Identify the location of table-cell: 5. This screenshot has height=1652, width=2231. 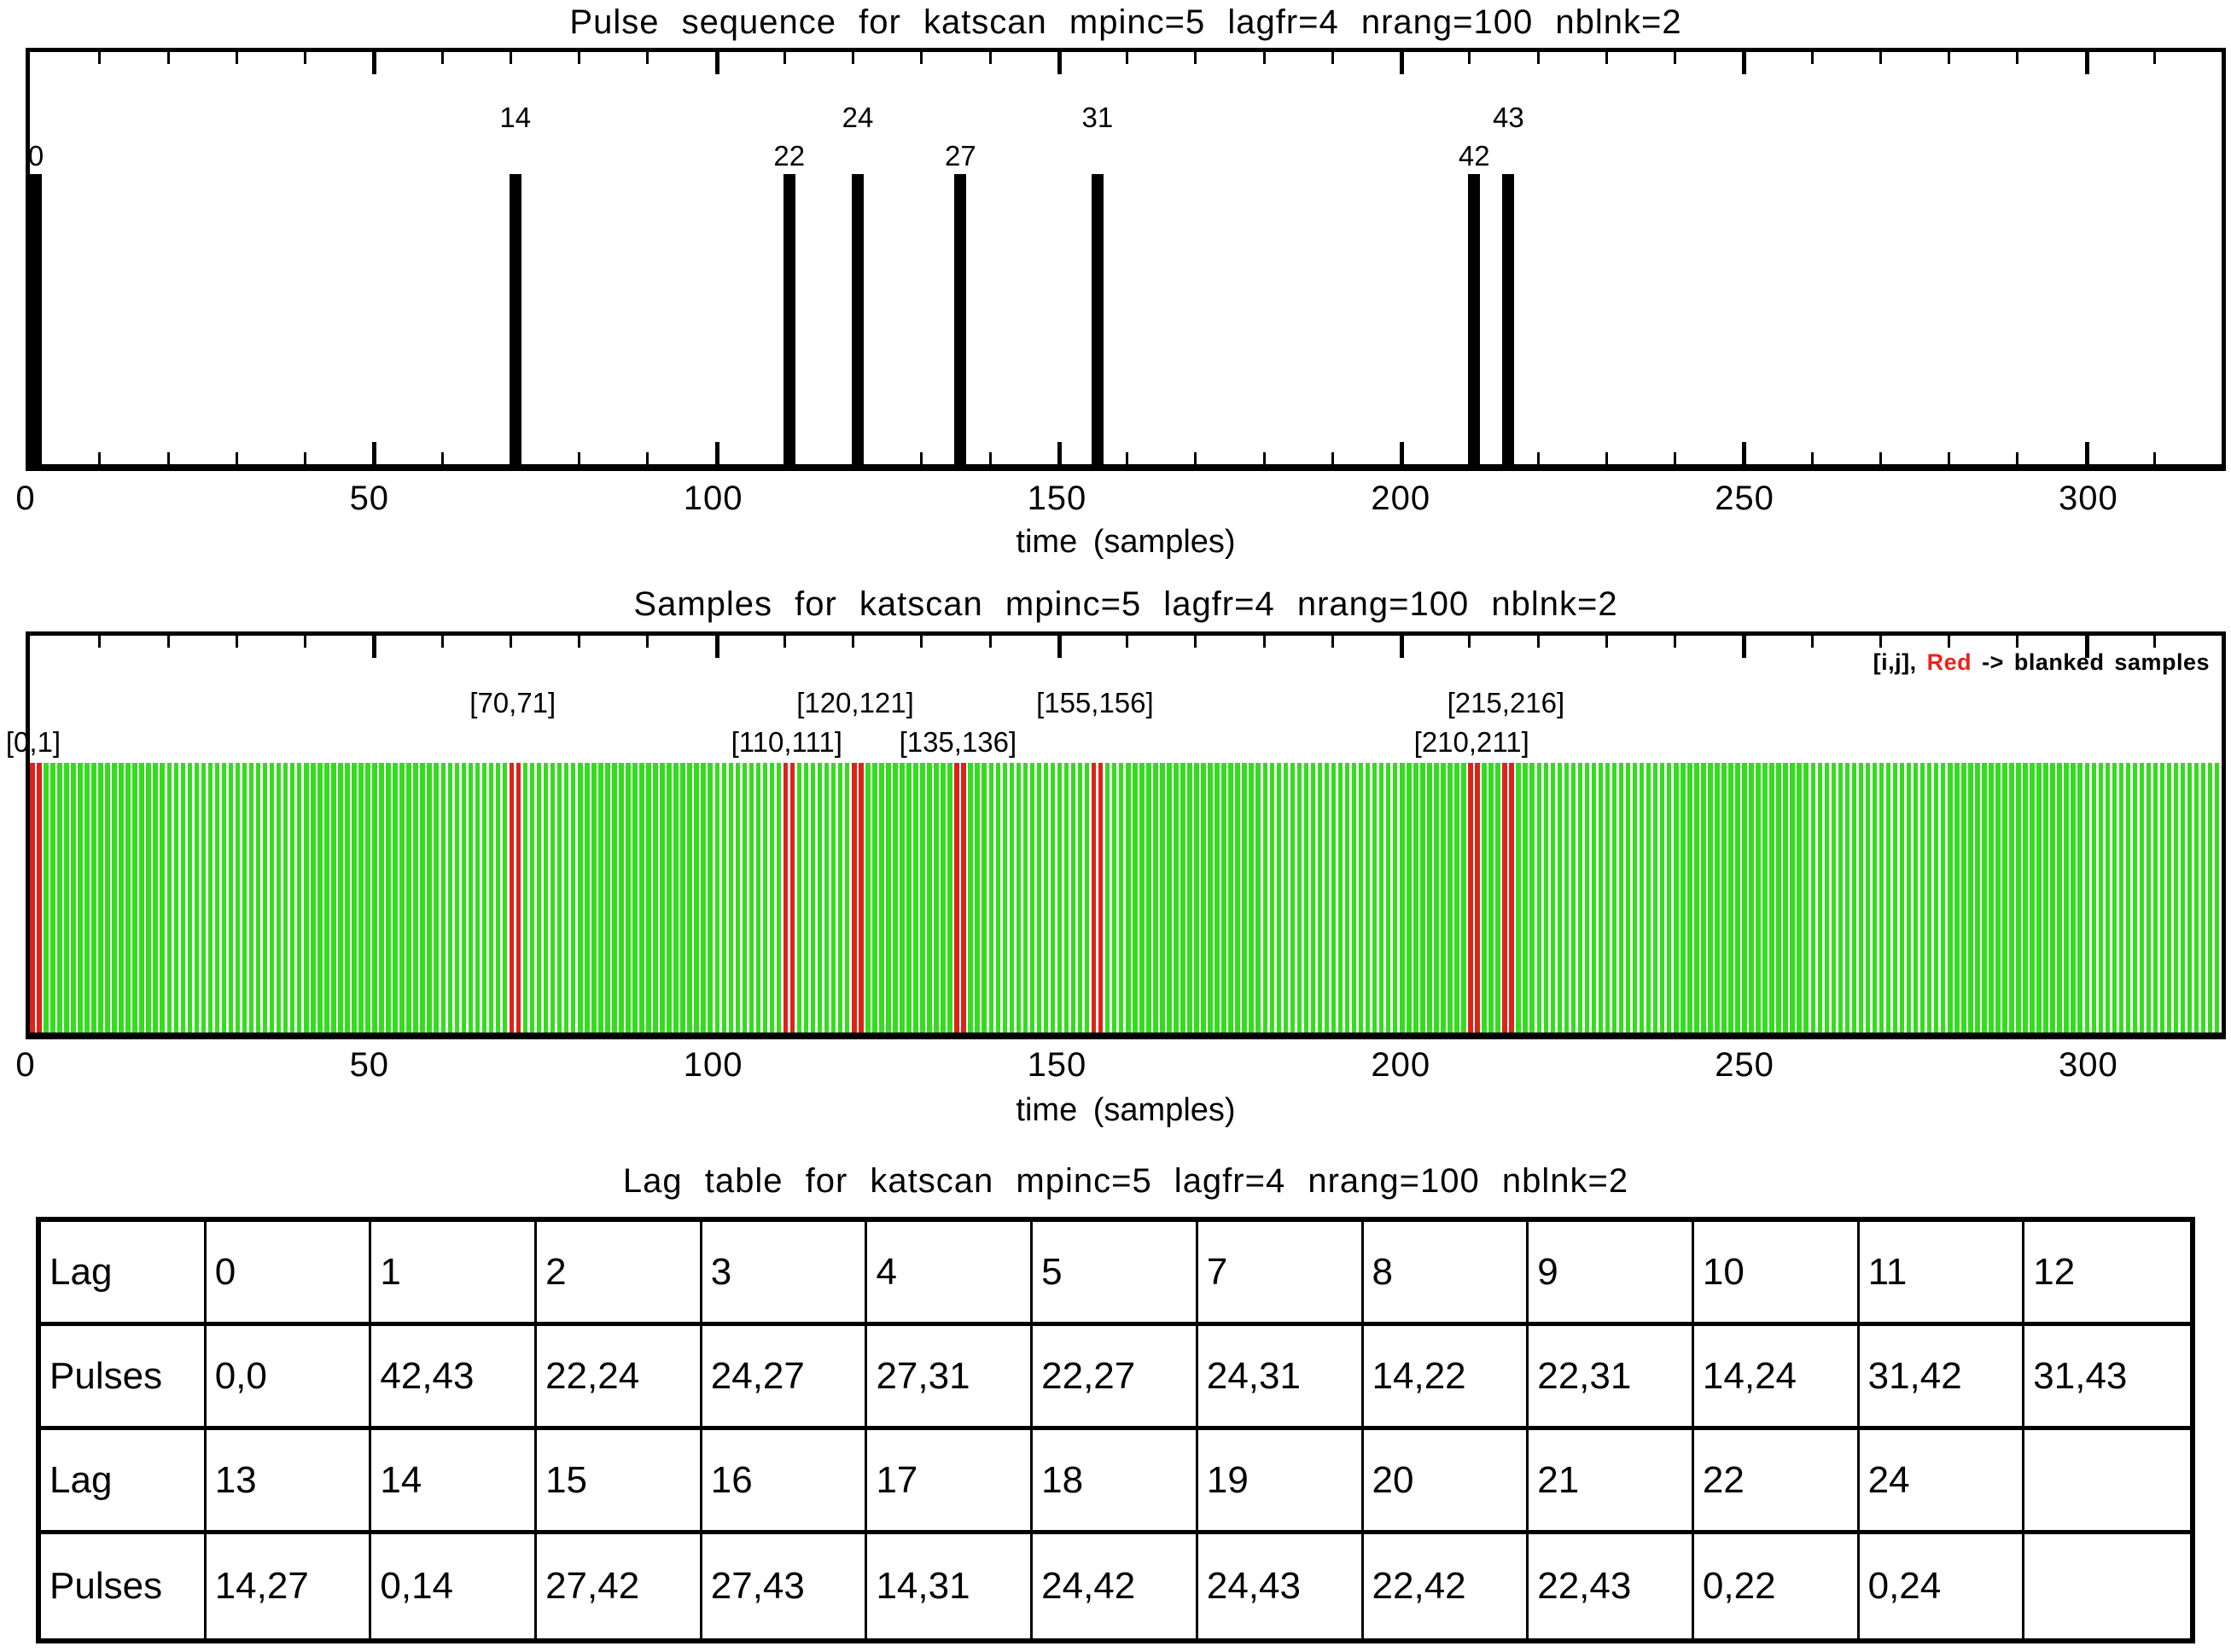
(1115, 1274).